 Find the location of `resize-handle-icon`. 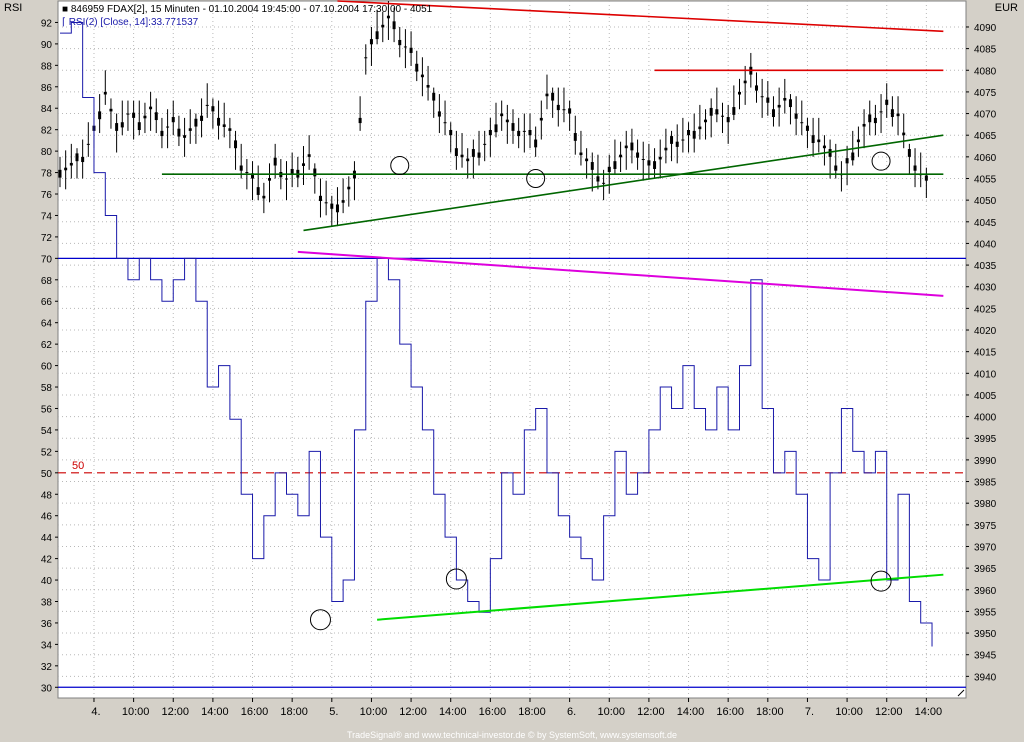

resize-handle-icon is located at coordinates (961, 693).